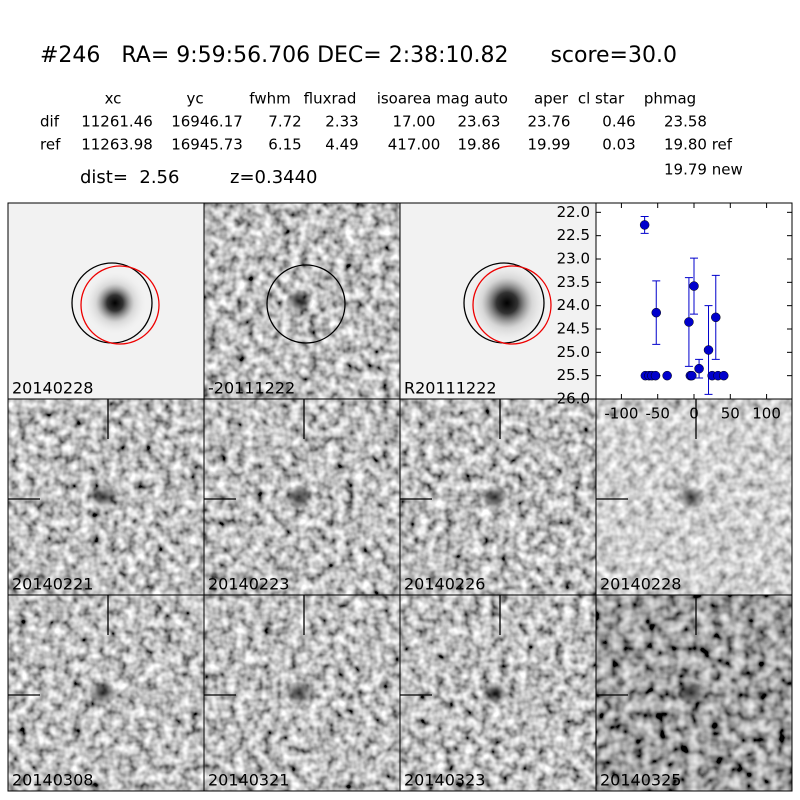 The height and width of the screenshot is (800, 800). What do you see at coordinates (698, 145) in the screenshot?
I see `table-cell: 19.80 ref` at bounding box center [698, 145].